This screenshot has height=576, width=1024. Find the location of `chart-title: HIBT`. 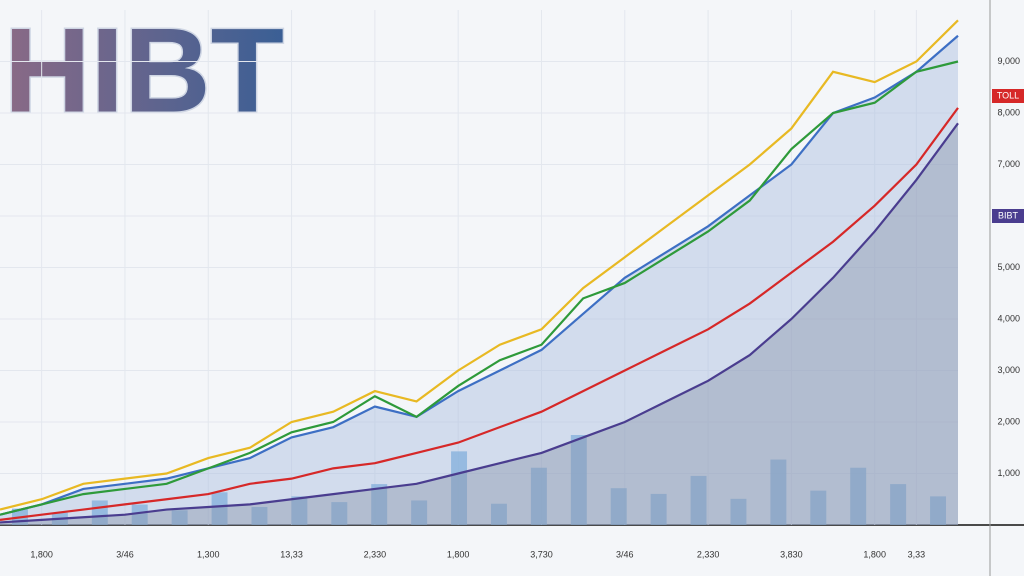

chart-title: HIBT is located at coordinates (144, 71).